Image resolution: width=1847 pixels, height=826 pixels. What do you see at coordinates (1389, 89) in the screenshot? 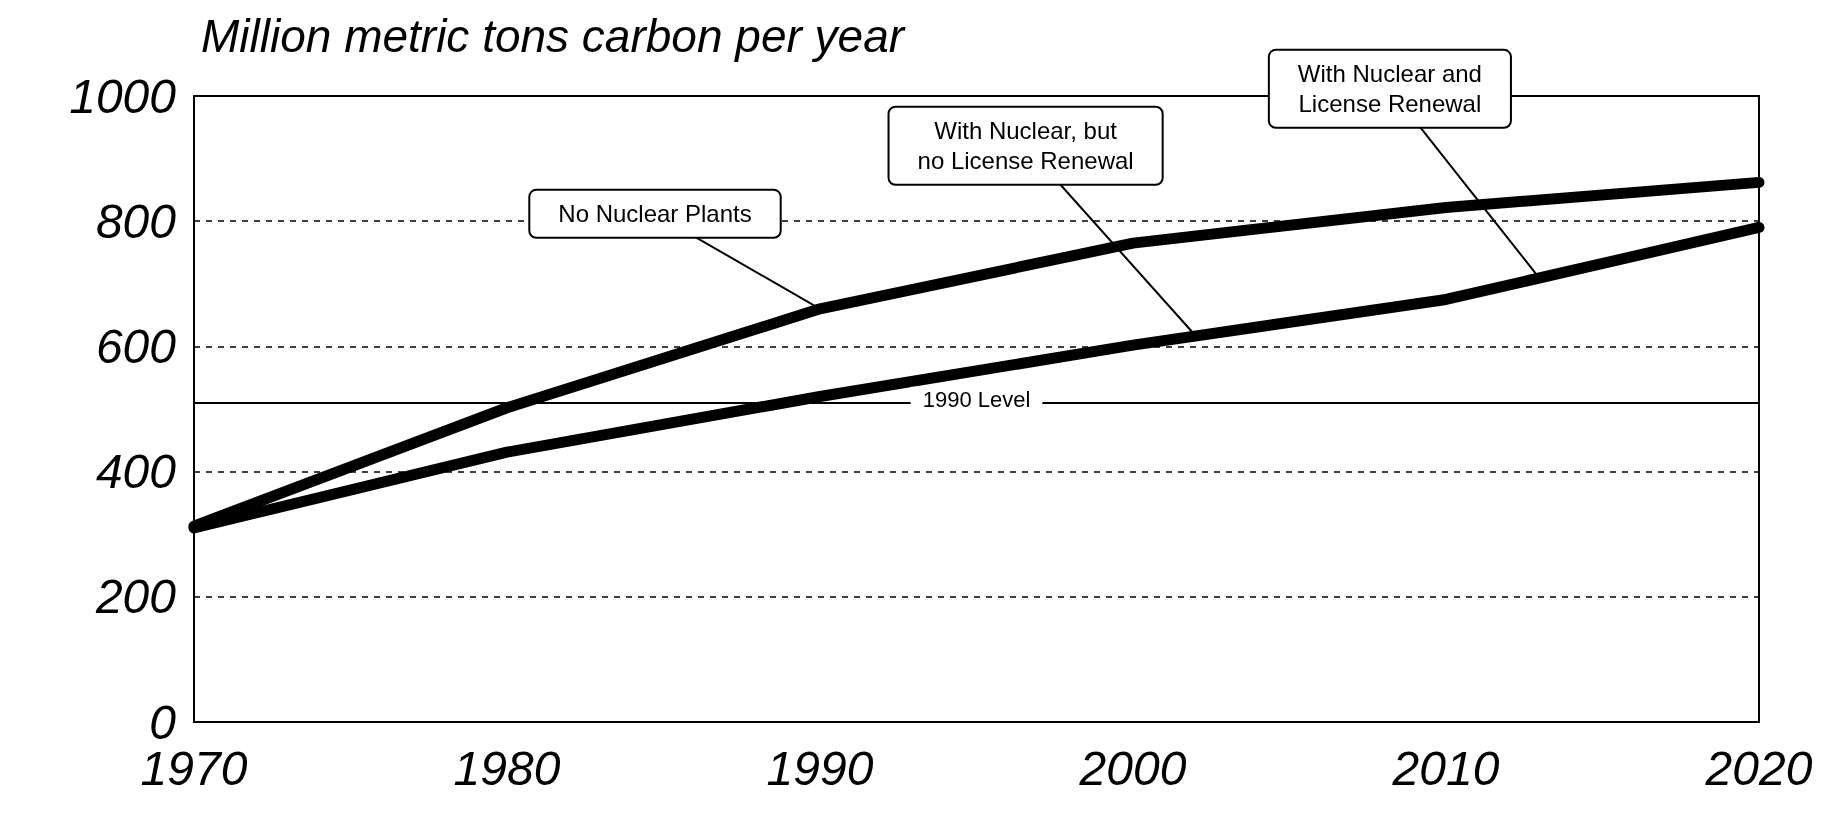
I see `annotation: With Nuclear and License Renewal` at bounding box center [1389, 89].